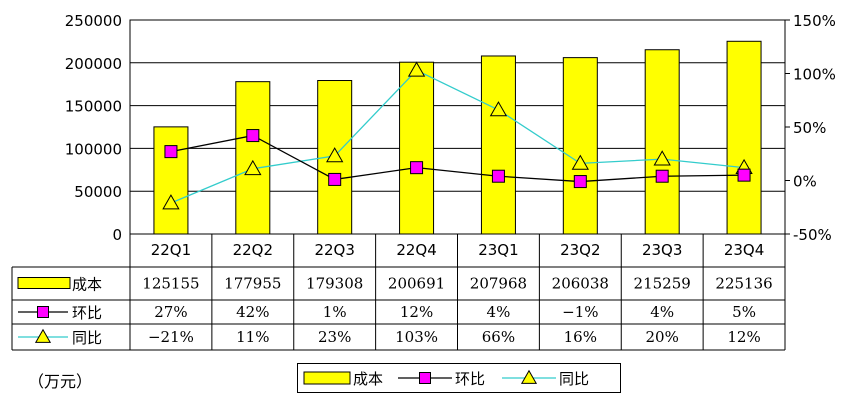  I want to click on table-cell: 177955, so click(252, 284).